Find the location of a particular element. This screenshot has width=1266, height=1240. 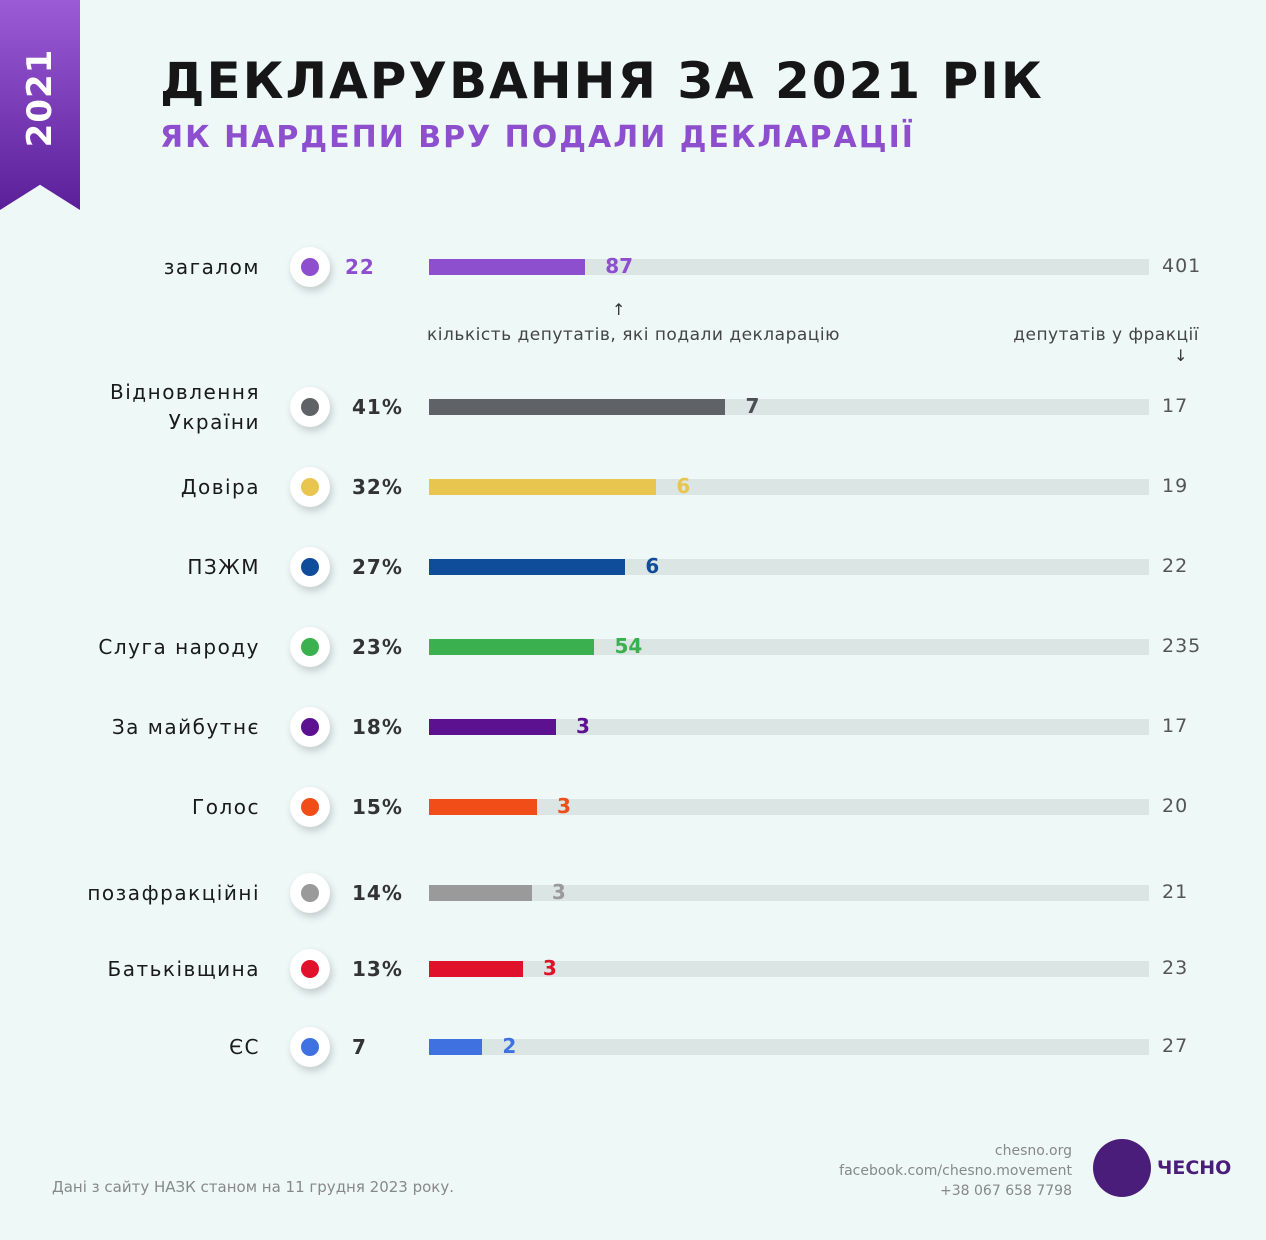

share-label: 15% is located at coordinates (377, 807).